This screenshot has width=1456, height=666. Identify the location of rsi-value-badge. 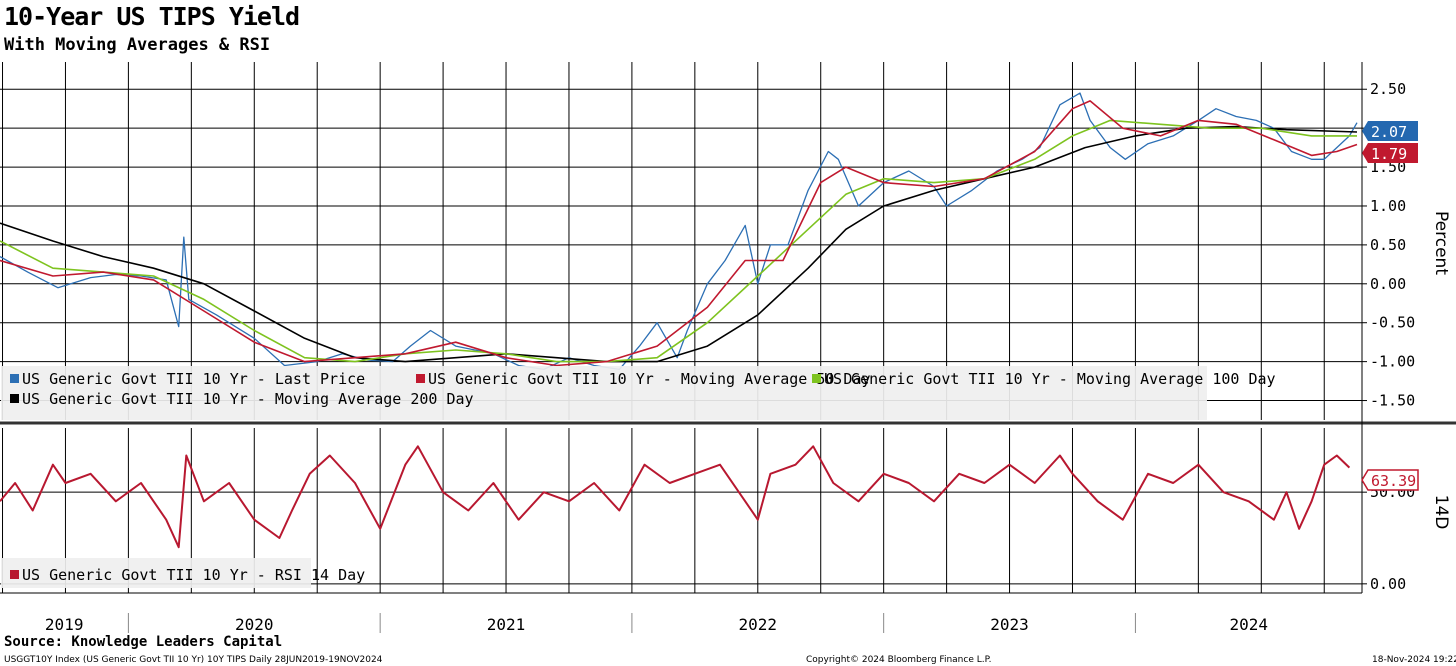
(1390, 480).